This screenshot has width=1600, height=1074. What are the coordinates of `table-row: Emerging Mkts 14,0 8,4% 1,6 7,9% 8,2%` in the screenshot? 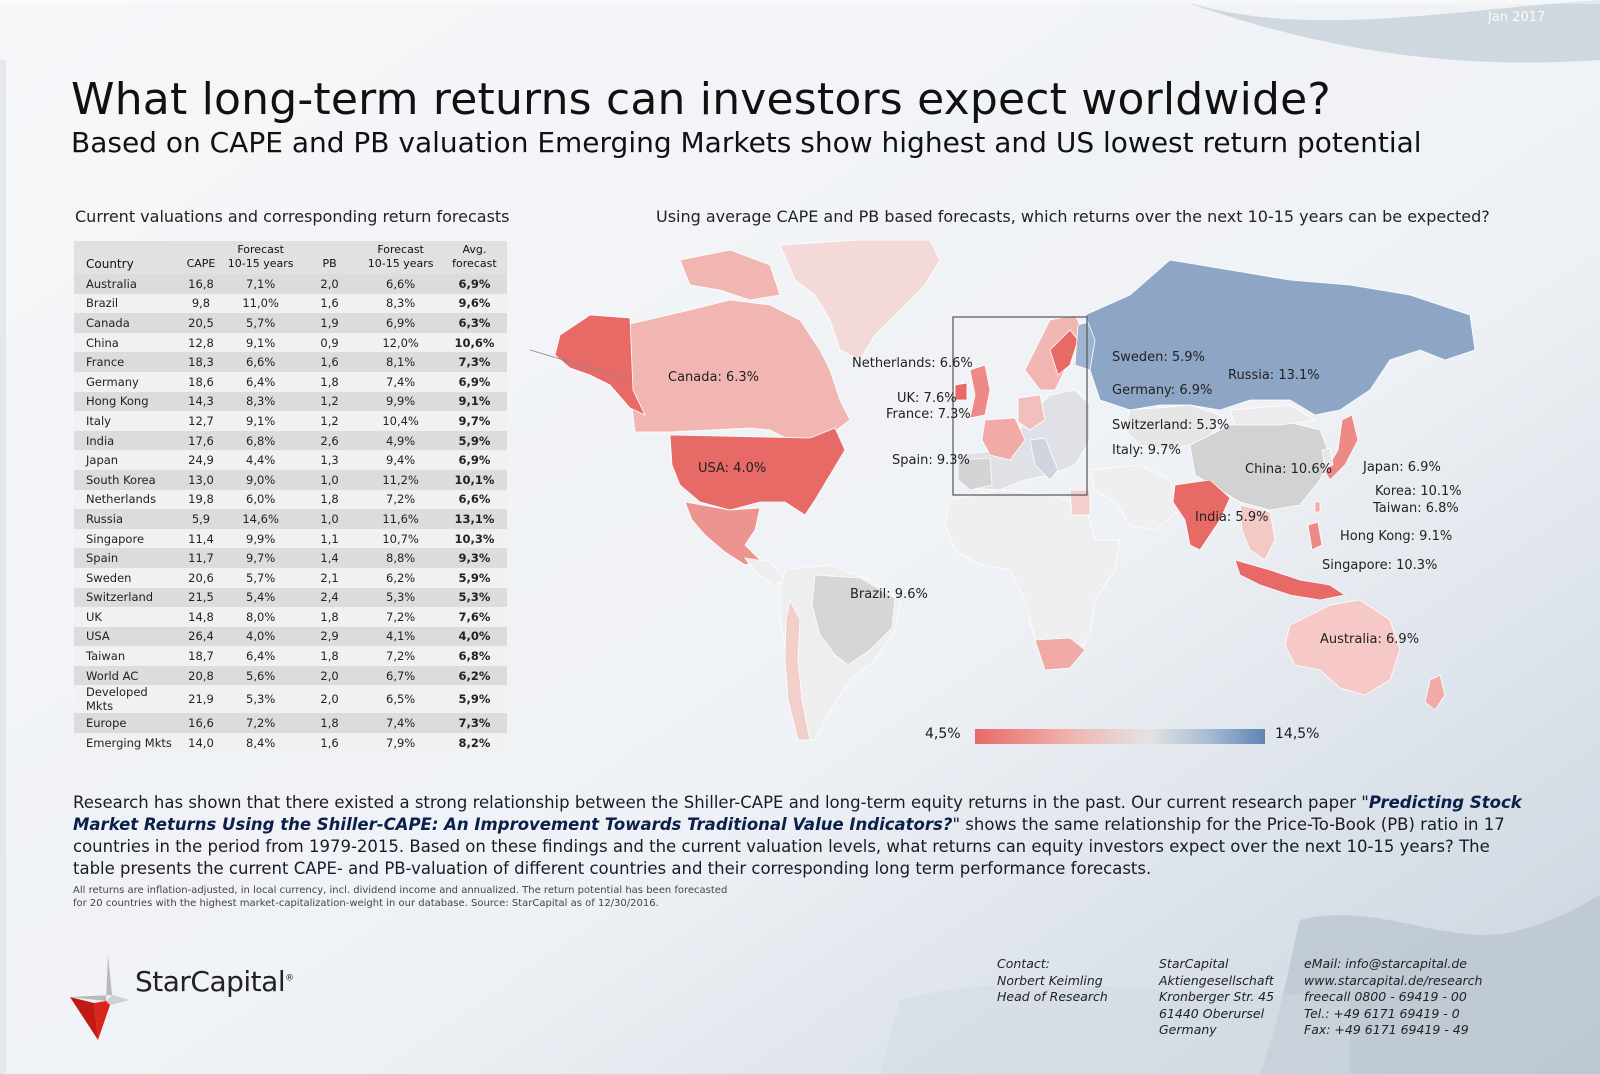 It's located at (290, 743).